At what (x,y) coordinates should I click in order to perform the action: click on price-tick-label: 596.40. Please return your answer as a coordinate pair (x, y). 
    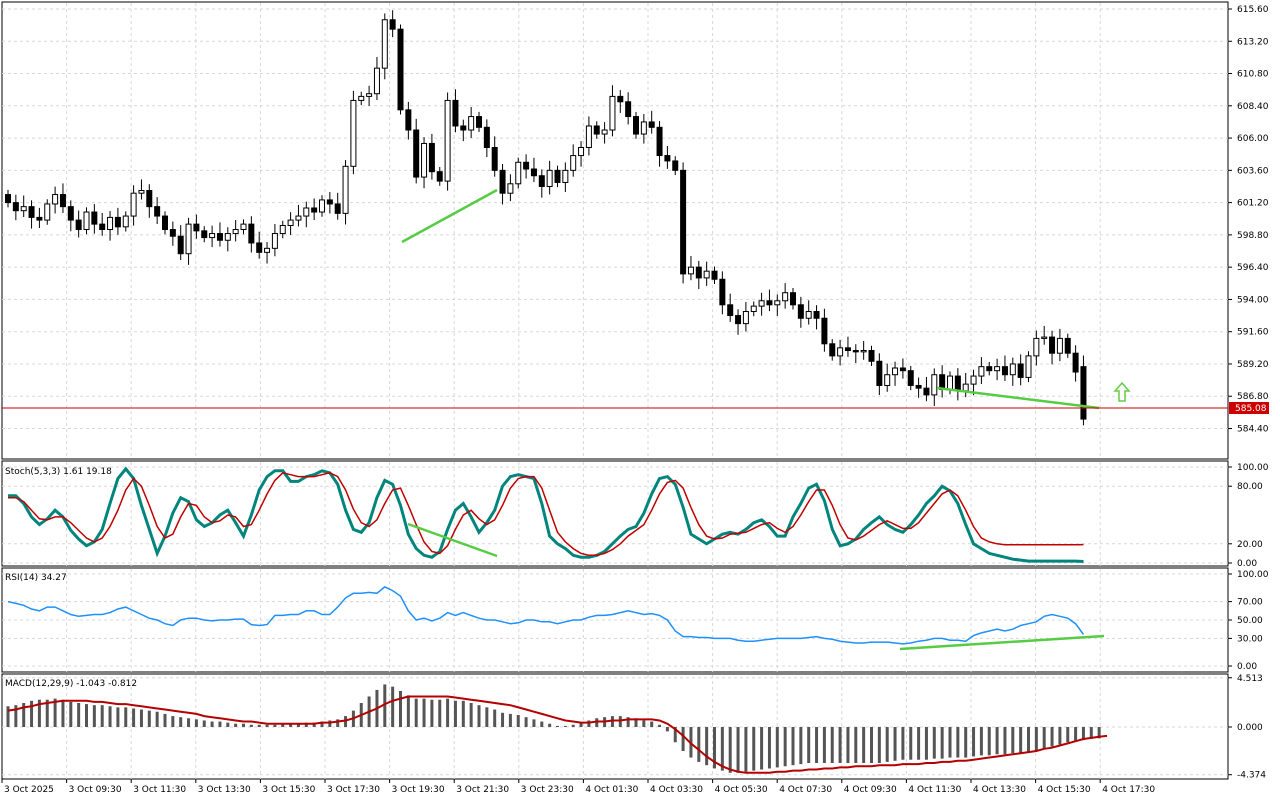
    Looking at the image, I should click on (1253, 268).